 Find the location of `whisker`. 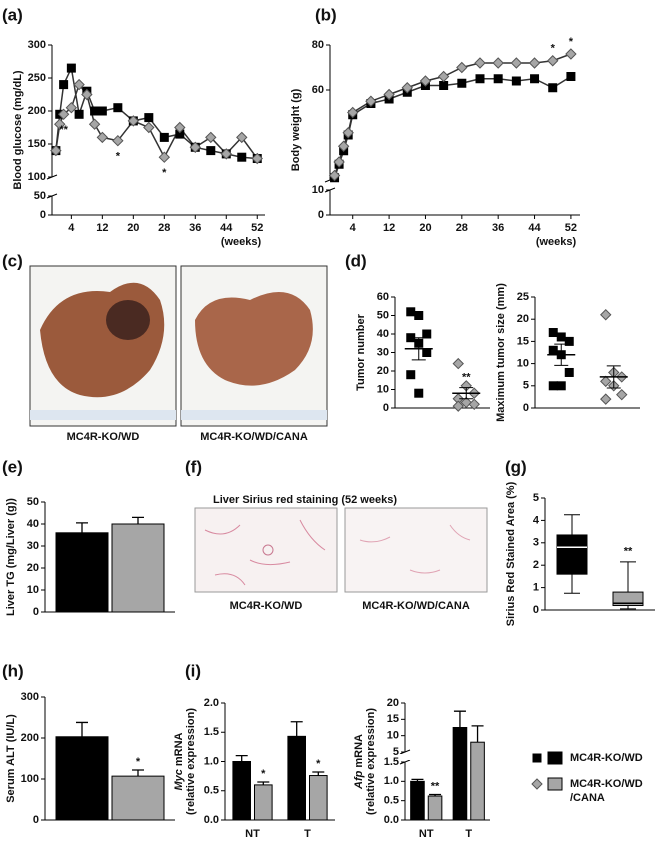

whisker is located at coordinates (628, 585).